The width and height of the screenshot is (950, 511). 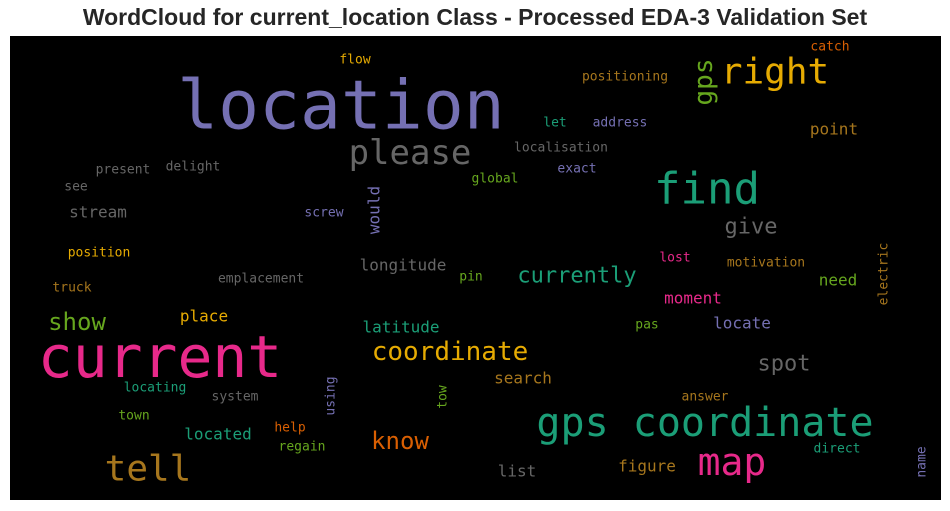 I want to click on word-place: place, so click(x=204, y=316).